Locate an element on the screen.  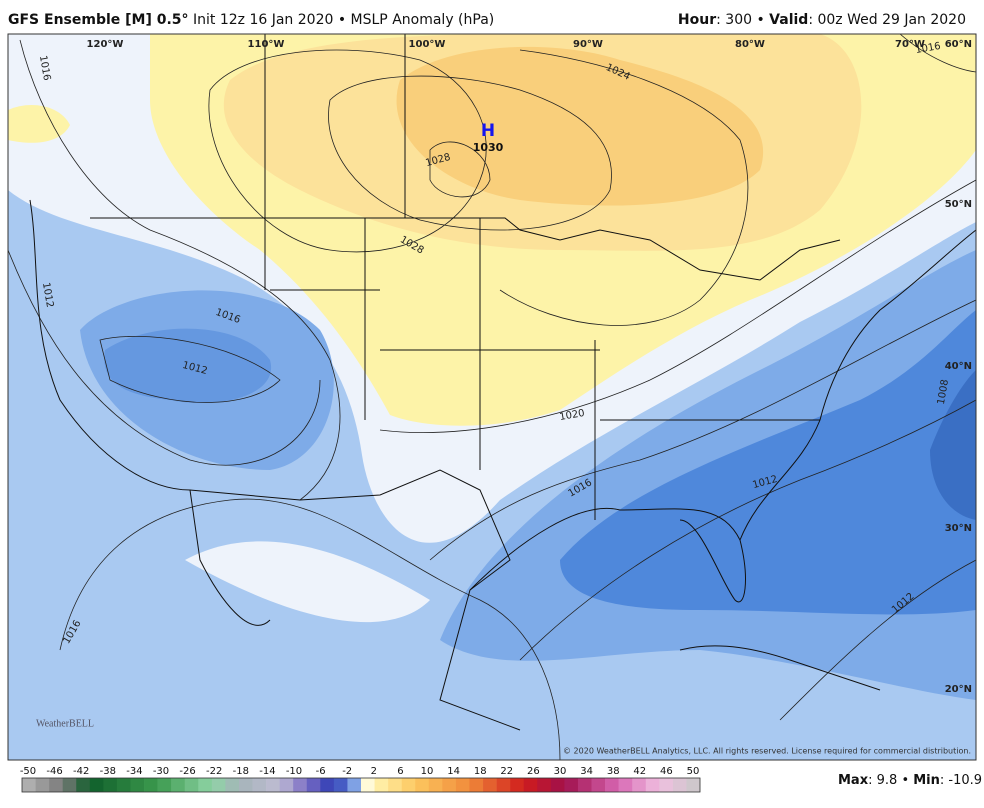
colorbar-frame is located at coordinates (361, 785).